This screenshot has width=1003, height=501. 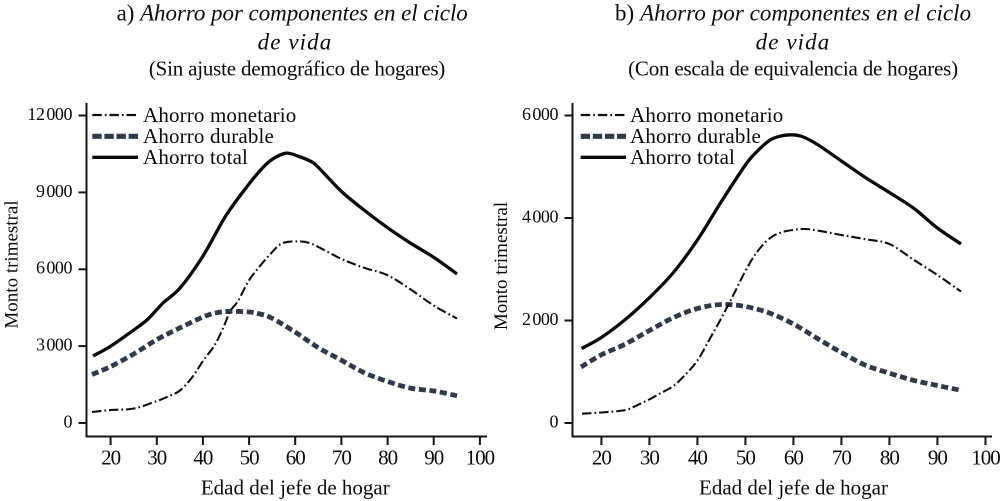 What do you see at coordinates (49, 114) in the screenshot?
I see `svg-text: 12 000` at bounding box center [49, 114].